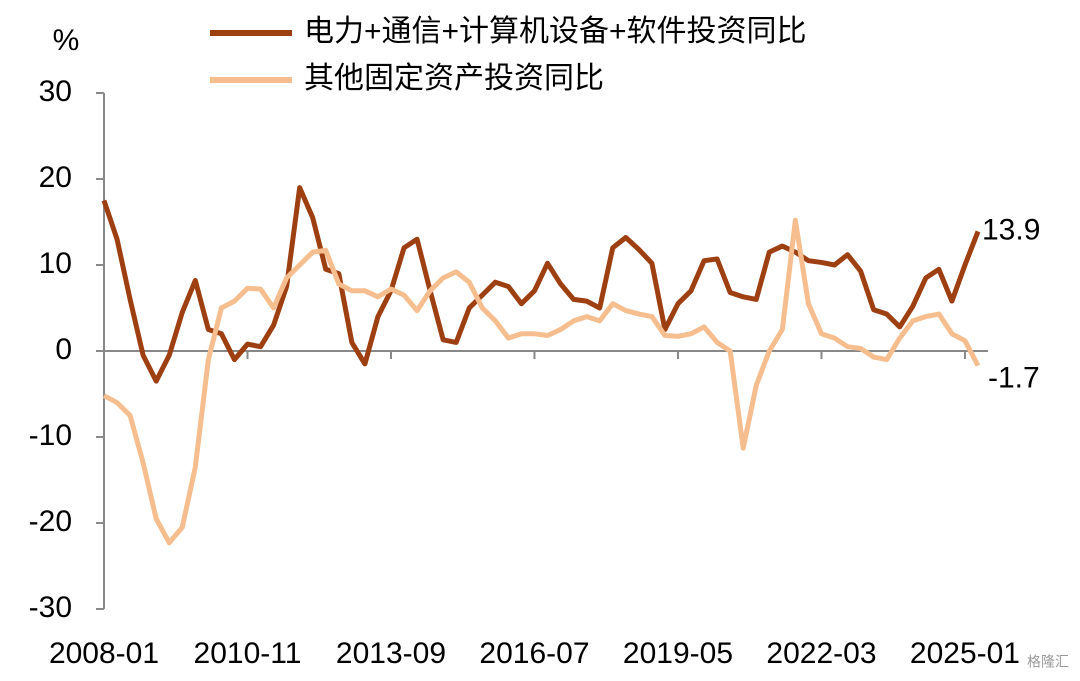 This screenshot has width=1080, height=681. Describe the element at coordinates (1048, 662) in the screenshot. I see `watermark: 格隆汇` at that location.